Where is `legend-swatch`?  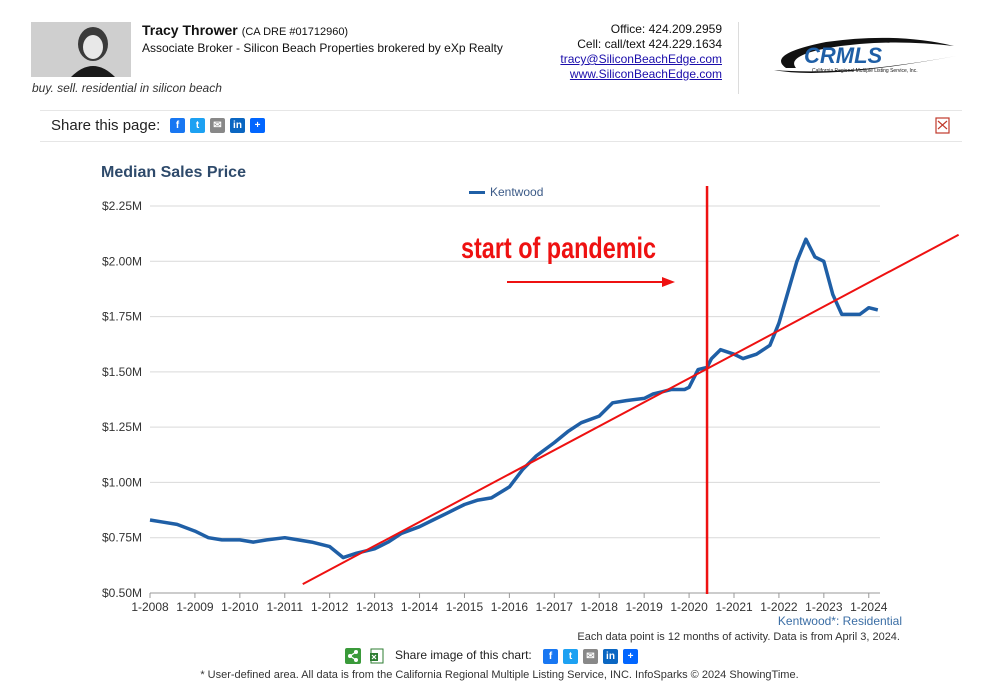 legend-swatch is located at coordinates (477, 193).